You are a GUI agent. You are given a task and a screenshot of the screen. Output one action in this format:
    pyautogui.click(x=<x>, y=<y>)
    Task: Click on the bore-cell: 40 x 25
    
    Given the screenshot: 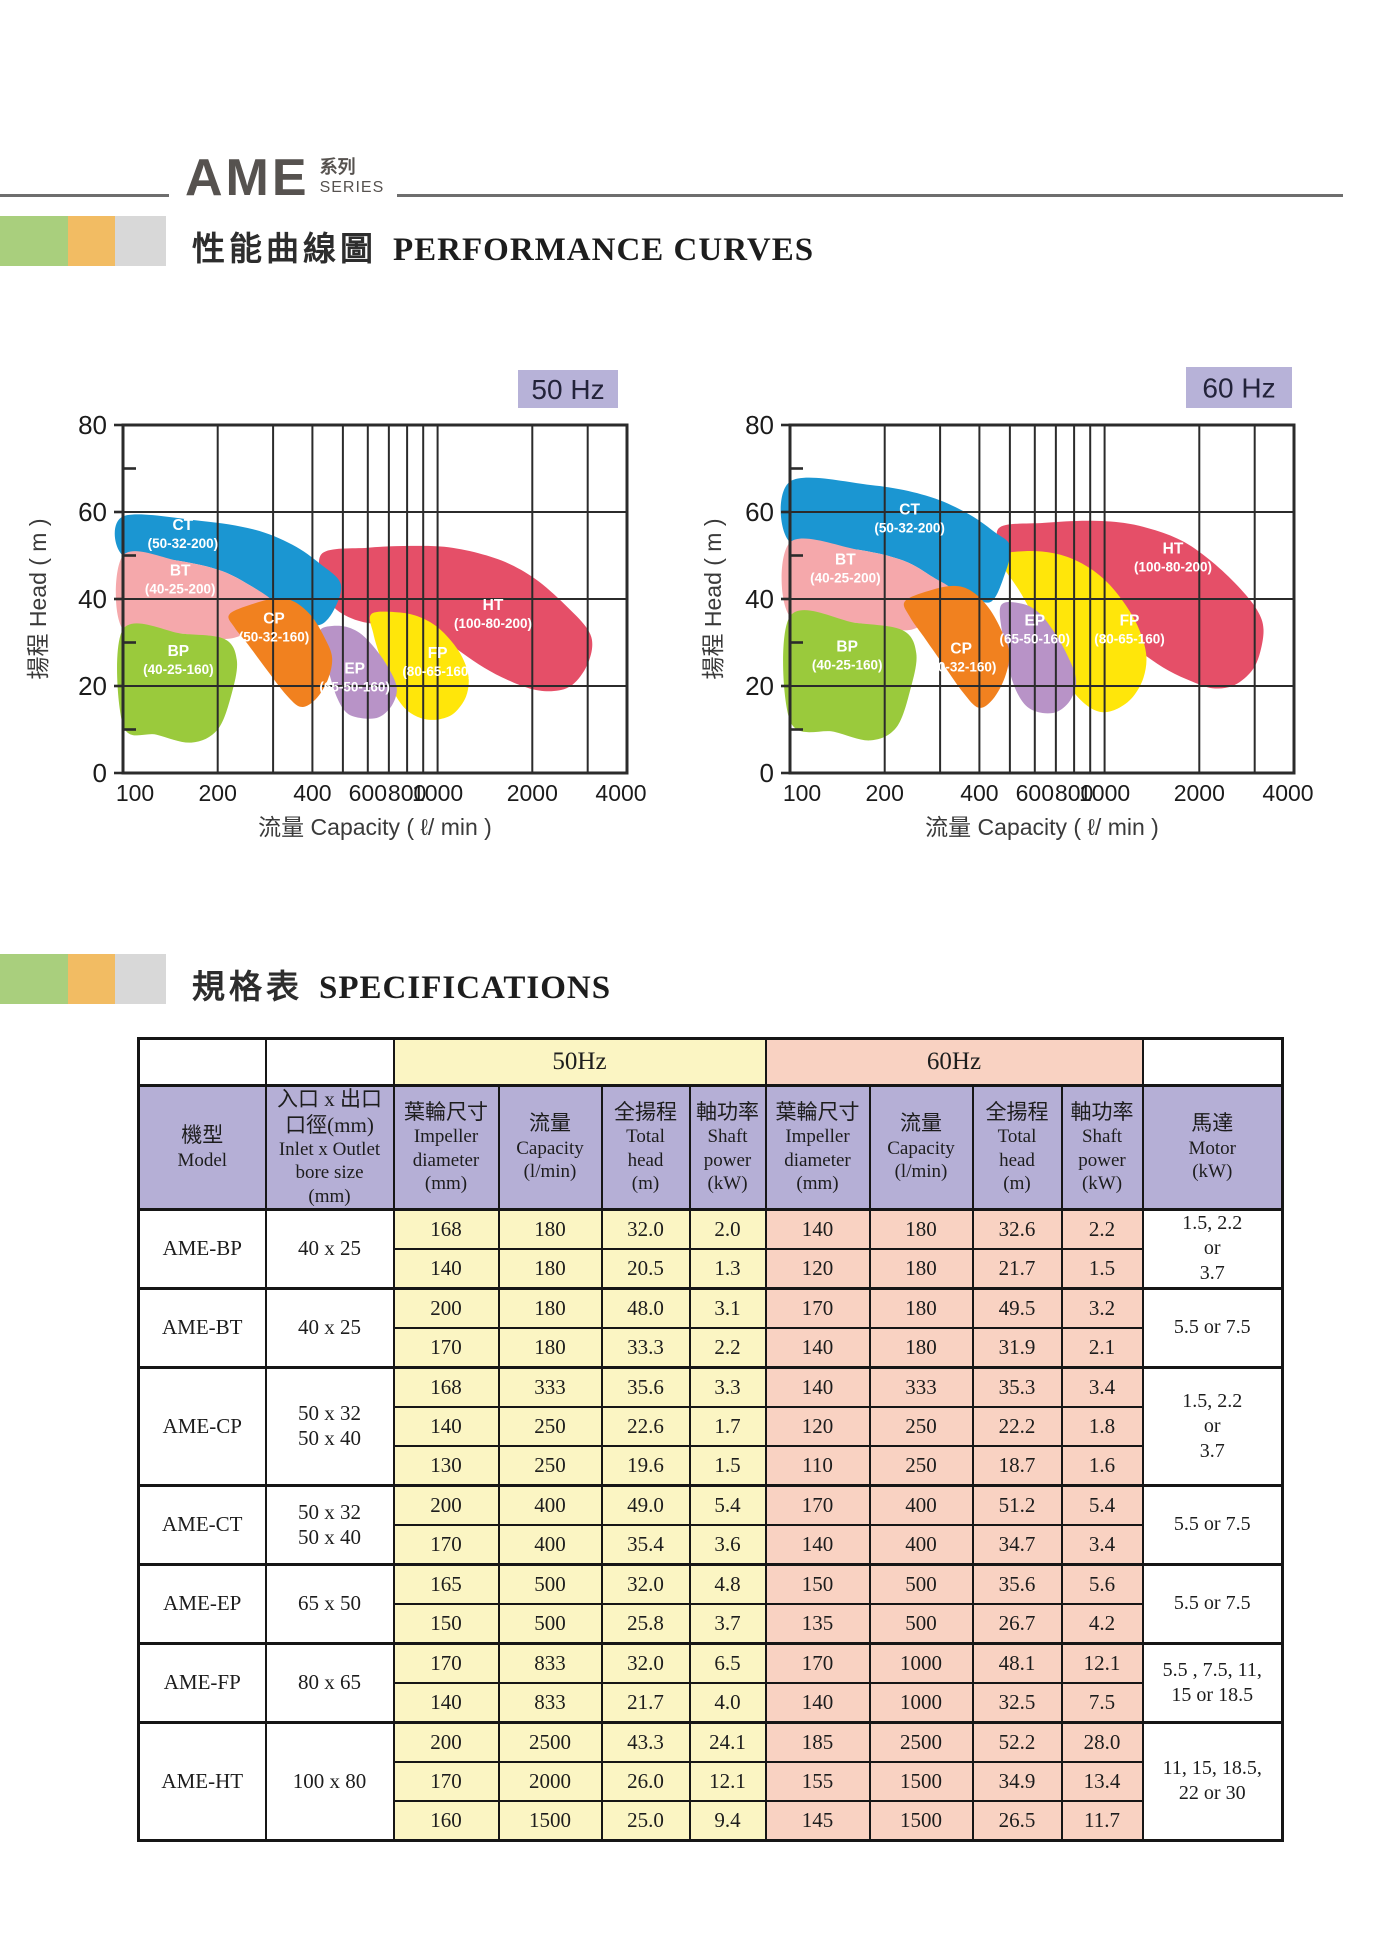 What is the action you would take?
    pyautogui.click(x=329, y=1248)
    